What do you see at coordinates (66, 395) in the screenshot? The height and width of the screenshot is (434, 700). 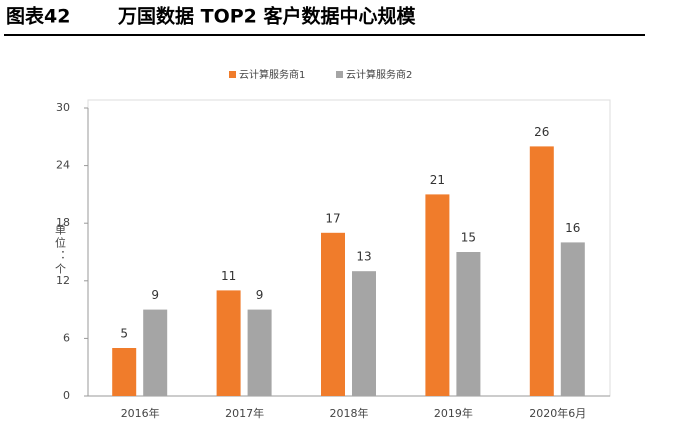 I see `y-tick-label: 0` at bounding box center [66, 395].